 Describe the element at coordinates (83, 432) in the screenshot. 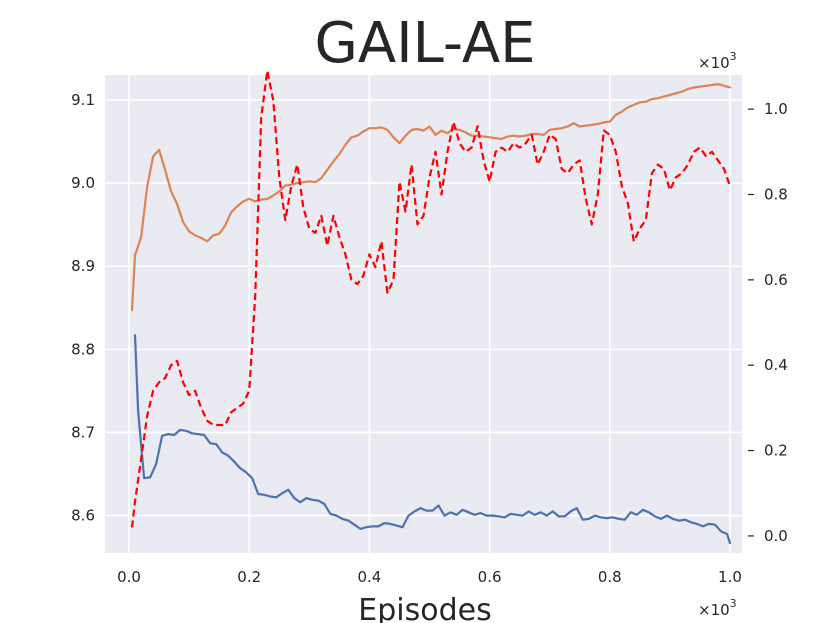

I see `y-tick-label: 8.7` at that location.